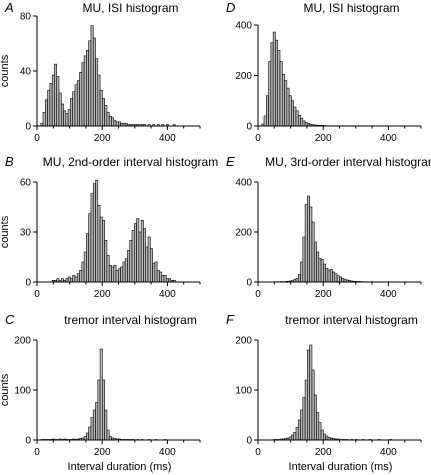 This screenshot has height=475, width=431. Describe the element at coordinates (100, 72) in the screenshot. I see `panel-A: 0 200 400 0 40 80 A MU, ISI histogram counts` at that location.